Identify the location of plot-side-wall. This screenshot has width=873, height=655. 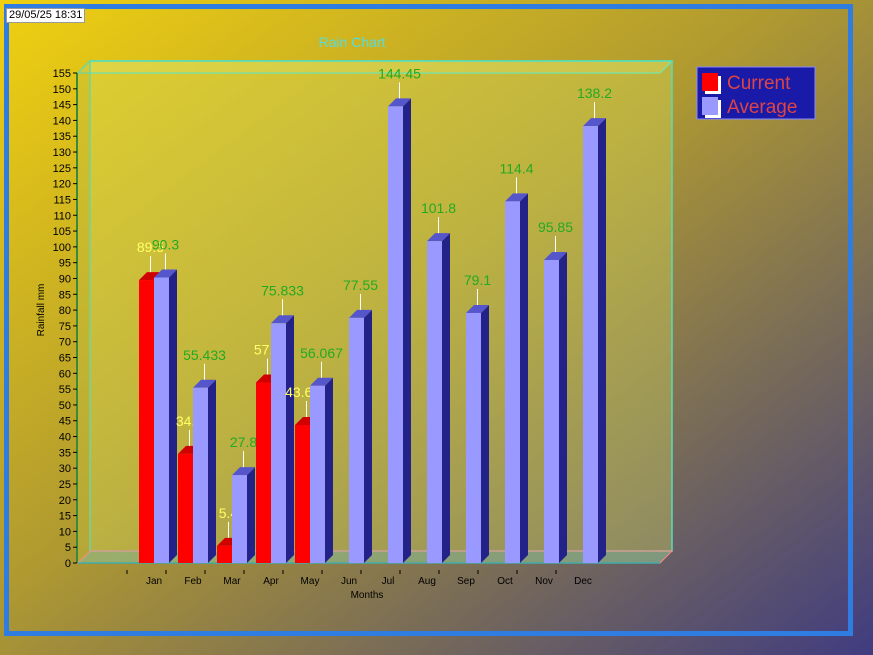
(84, 312).